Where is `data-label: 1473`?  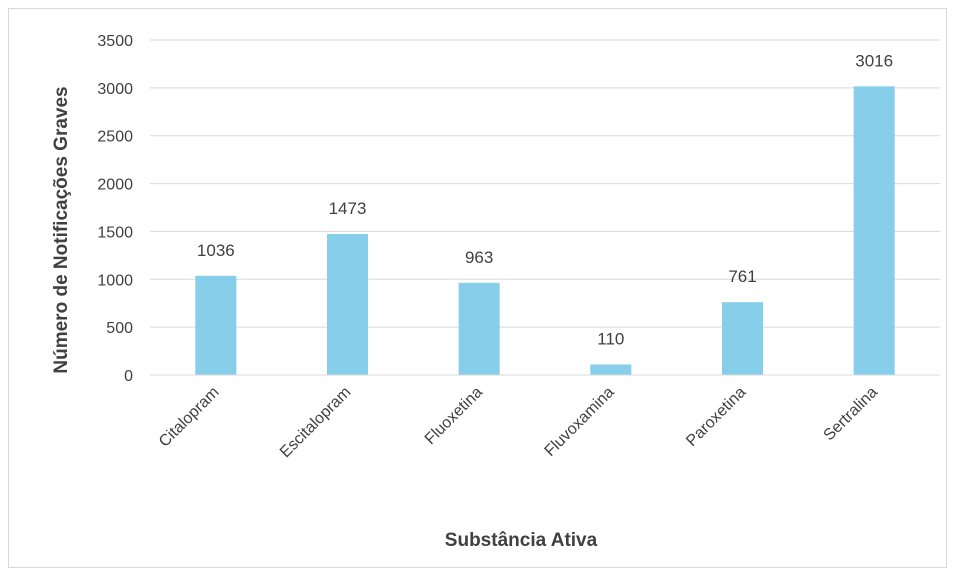 data-label: 1473 is located at coordinates (348, 208).